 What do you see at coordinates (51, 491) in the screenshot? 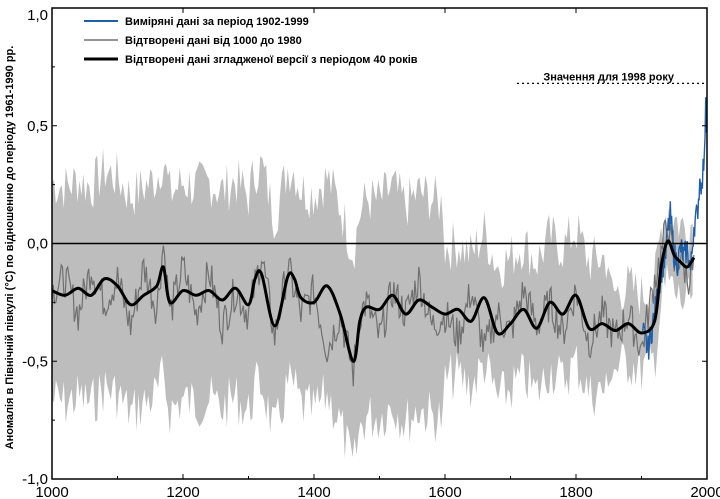
I see `x-tick-label: 1000` at bounding box center [51, 491].